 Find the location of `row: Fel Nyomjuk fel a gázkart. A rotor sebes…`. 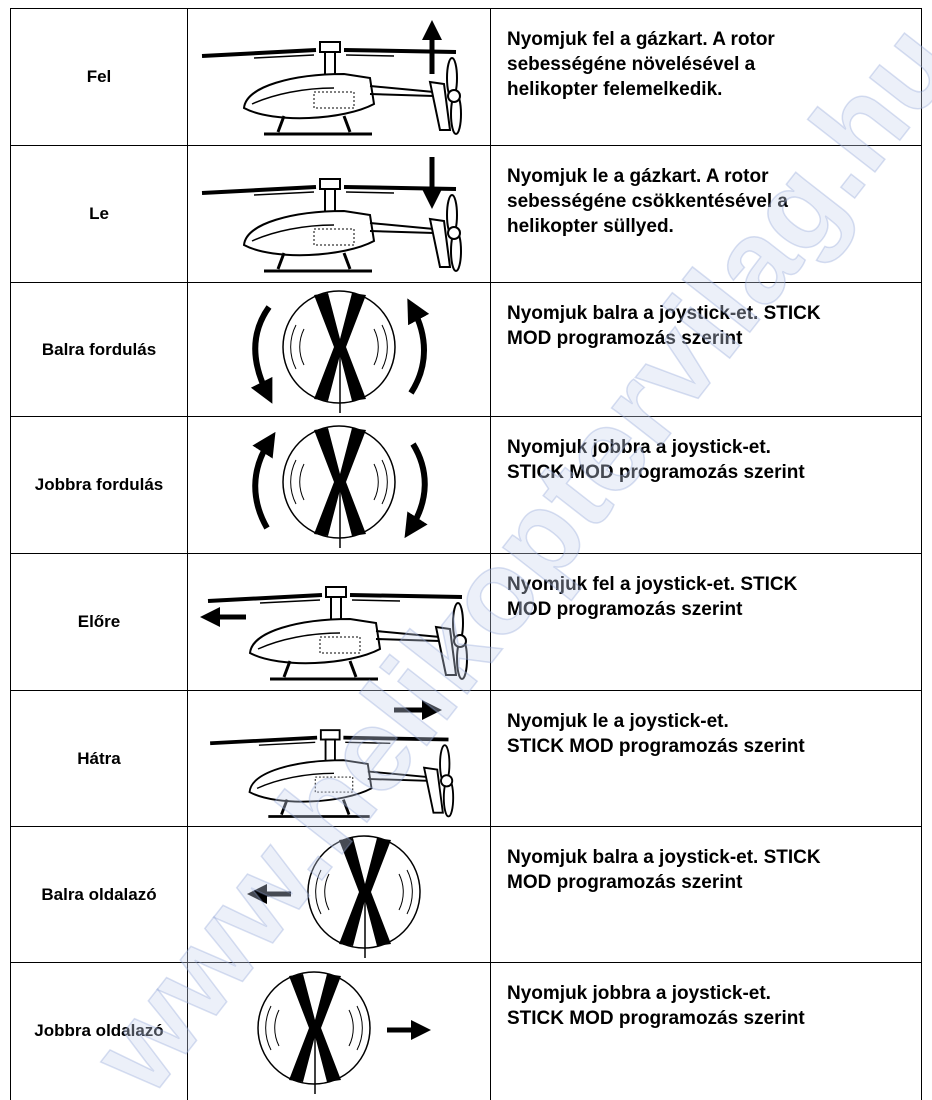

row: Fel Nyomjuk fel a gázkart. A rotor sebes… is located at coordinates (466, 77).